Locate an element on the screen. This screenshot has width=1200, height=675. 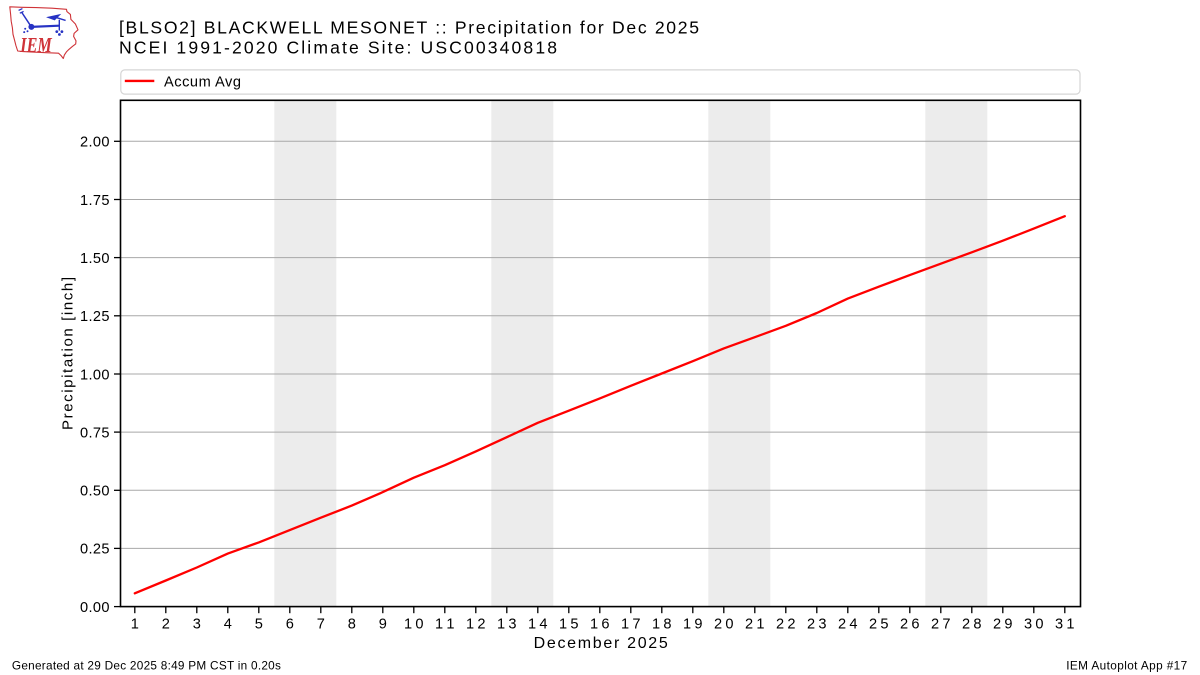
svg-text: 5 is located at coordinates (259, 625).